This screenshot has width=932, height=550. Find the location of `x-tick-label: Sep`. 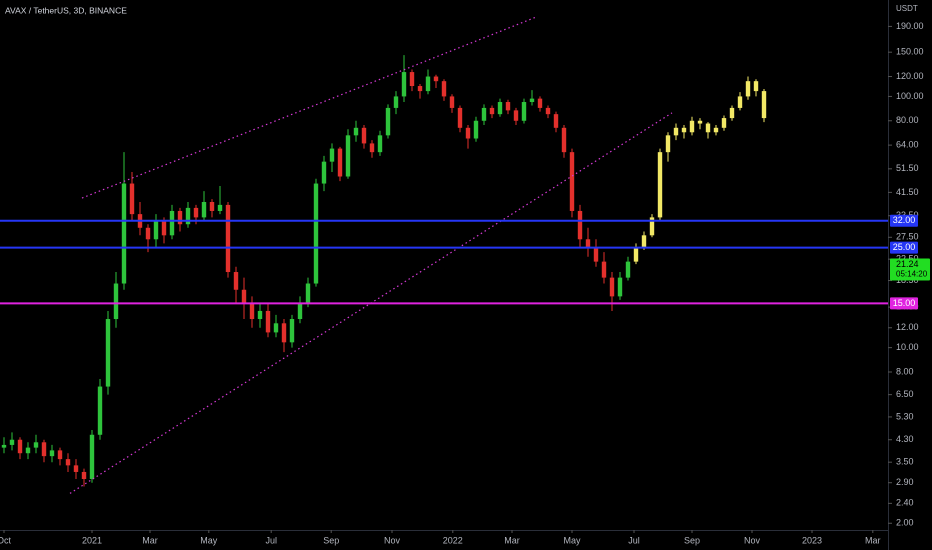

x-tick-label: Sep is located at coordinates (331, 540).